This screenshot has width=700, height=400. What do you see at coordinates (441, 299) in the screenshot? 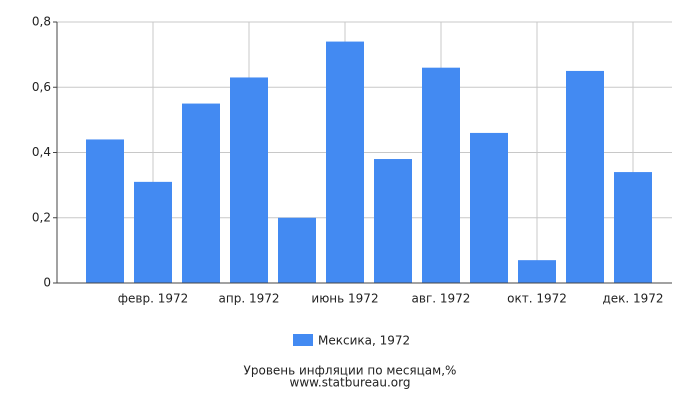
I see `x-tick-label: авг. 1972` at bounding box center [441, 299].